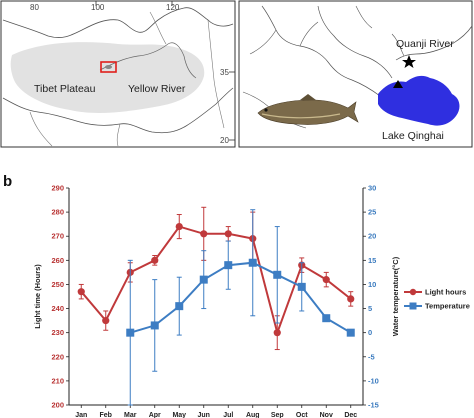 The height and width of the screenshot is (418, 474). I want to click on right-tick-label: 0, so click(370, 332).